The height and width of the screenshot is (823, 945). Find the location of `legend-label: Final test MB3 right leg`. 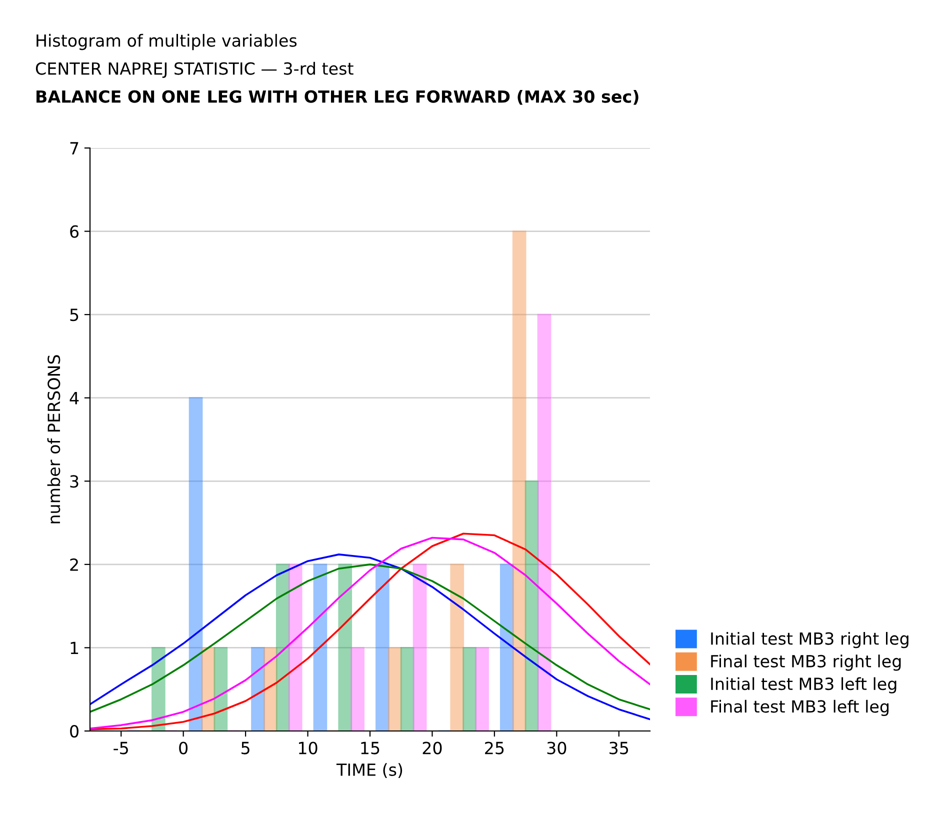

legend-label: Final test MB3 right leg is located at coordinates (806, 662).